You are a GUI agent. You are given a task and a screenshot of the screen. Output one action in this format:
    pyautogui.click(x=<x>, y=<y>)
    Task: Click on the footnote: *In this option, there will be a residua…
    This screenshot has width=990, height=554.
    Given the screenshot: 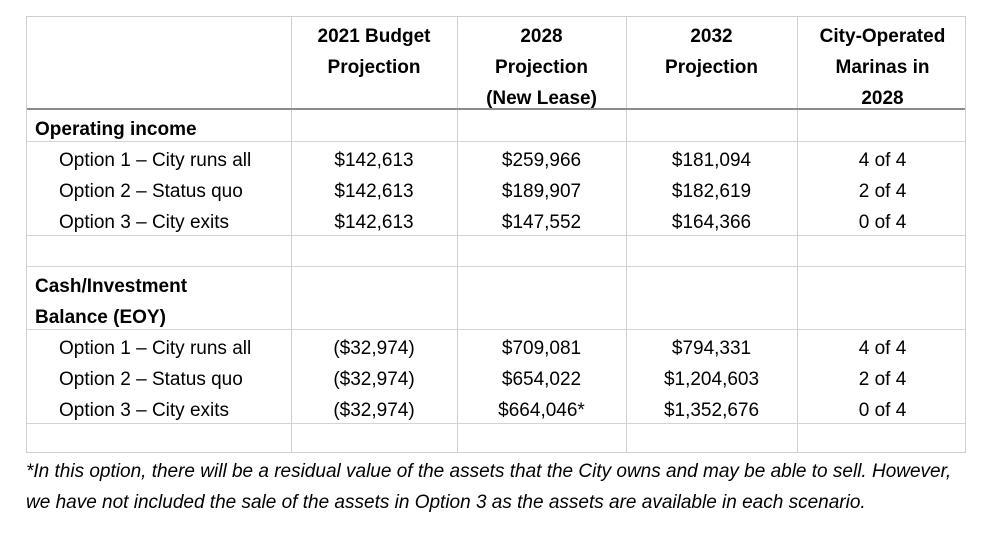 What is the action you would take?
    pyautogui.click(x=489, y=487)
    